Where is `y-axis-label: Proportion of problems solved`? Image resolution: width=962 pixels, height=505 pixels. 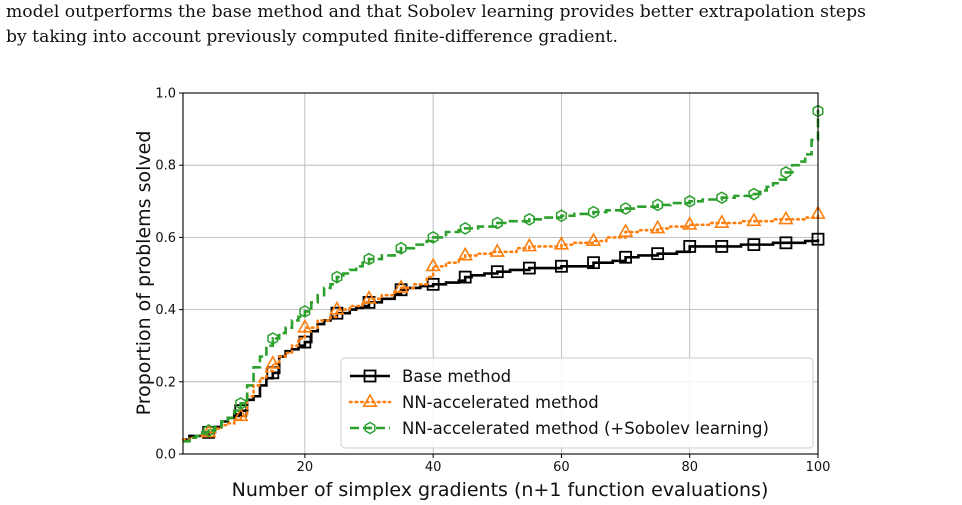
y-axis-label: Proportion of problems solved is located at coordinates (144, 273).